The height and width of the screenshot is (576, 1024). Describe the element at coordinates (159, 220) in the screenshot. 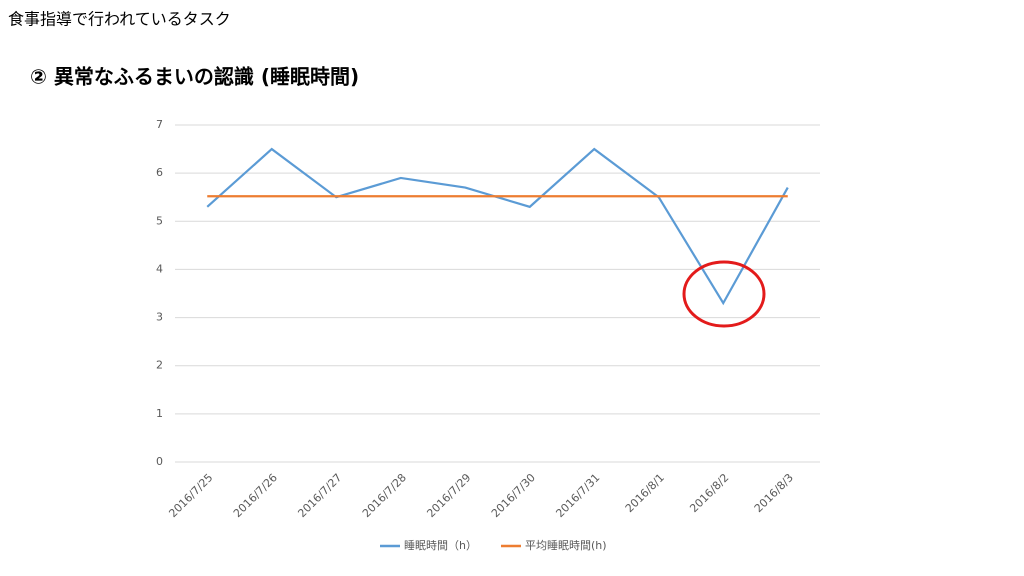

I see `y-tick-label: 5` at that location.